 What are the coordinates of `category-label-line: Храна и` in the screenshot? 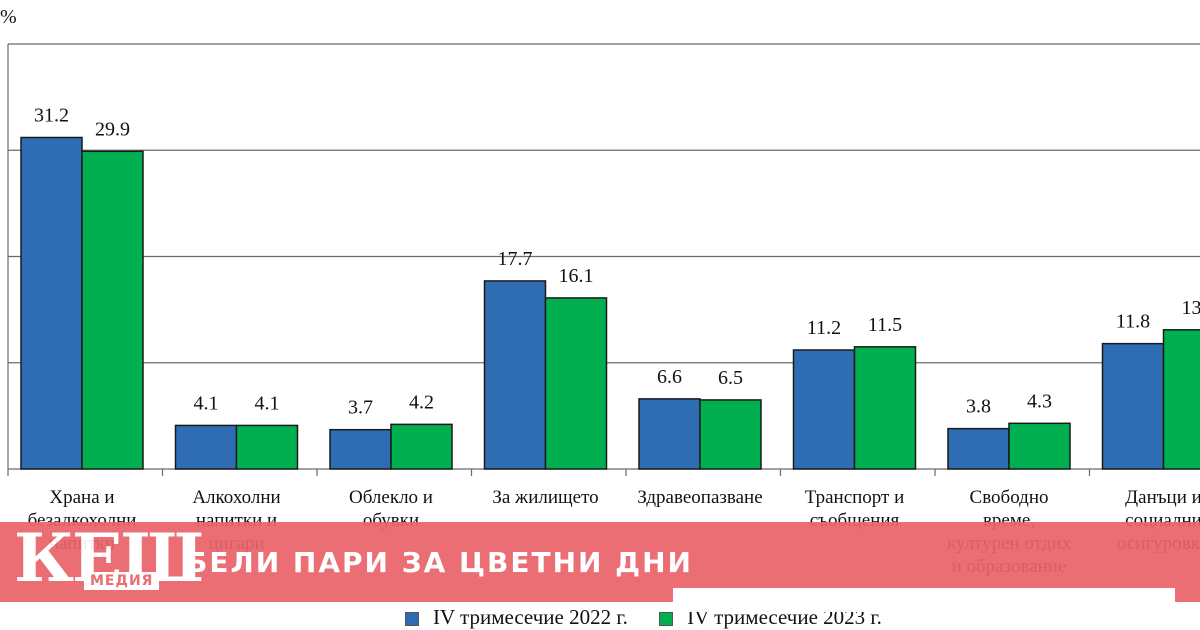 It's located at (82, 497).